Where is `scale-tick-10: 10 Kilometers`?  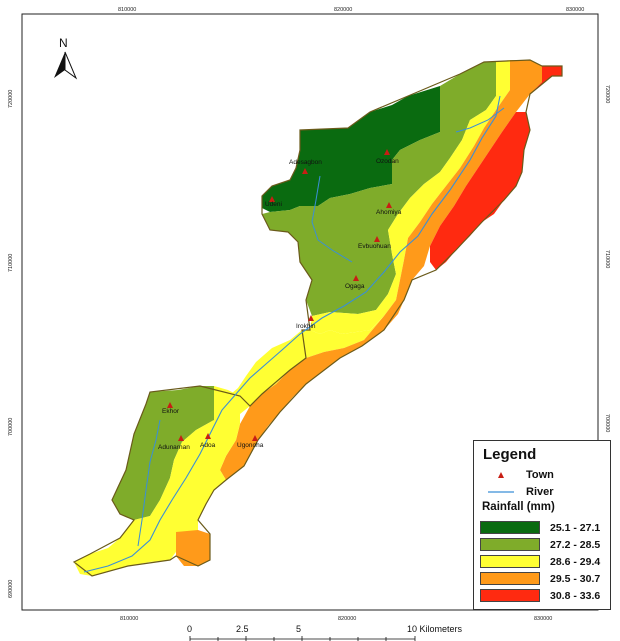 scale-tick-10: 10 Kilometers is located at coordinates (435, 629).